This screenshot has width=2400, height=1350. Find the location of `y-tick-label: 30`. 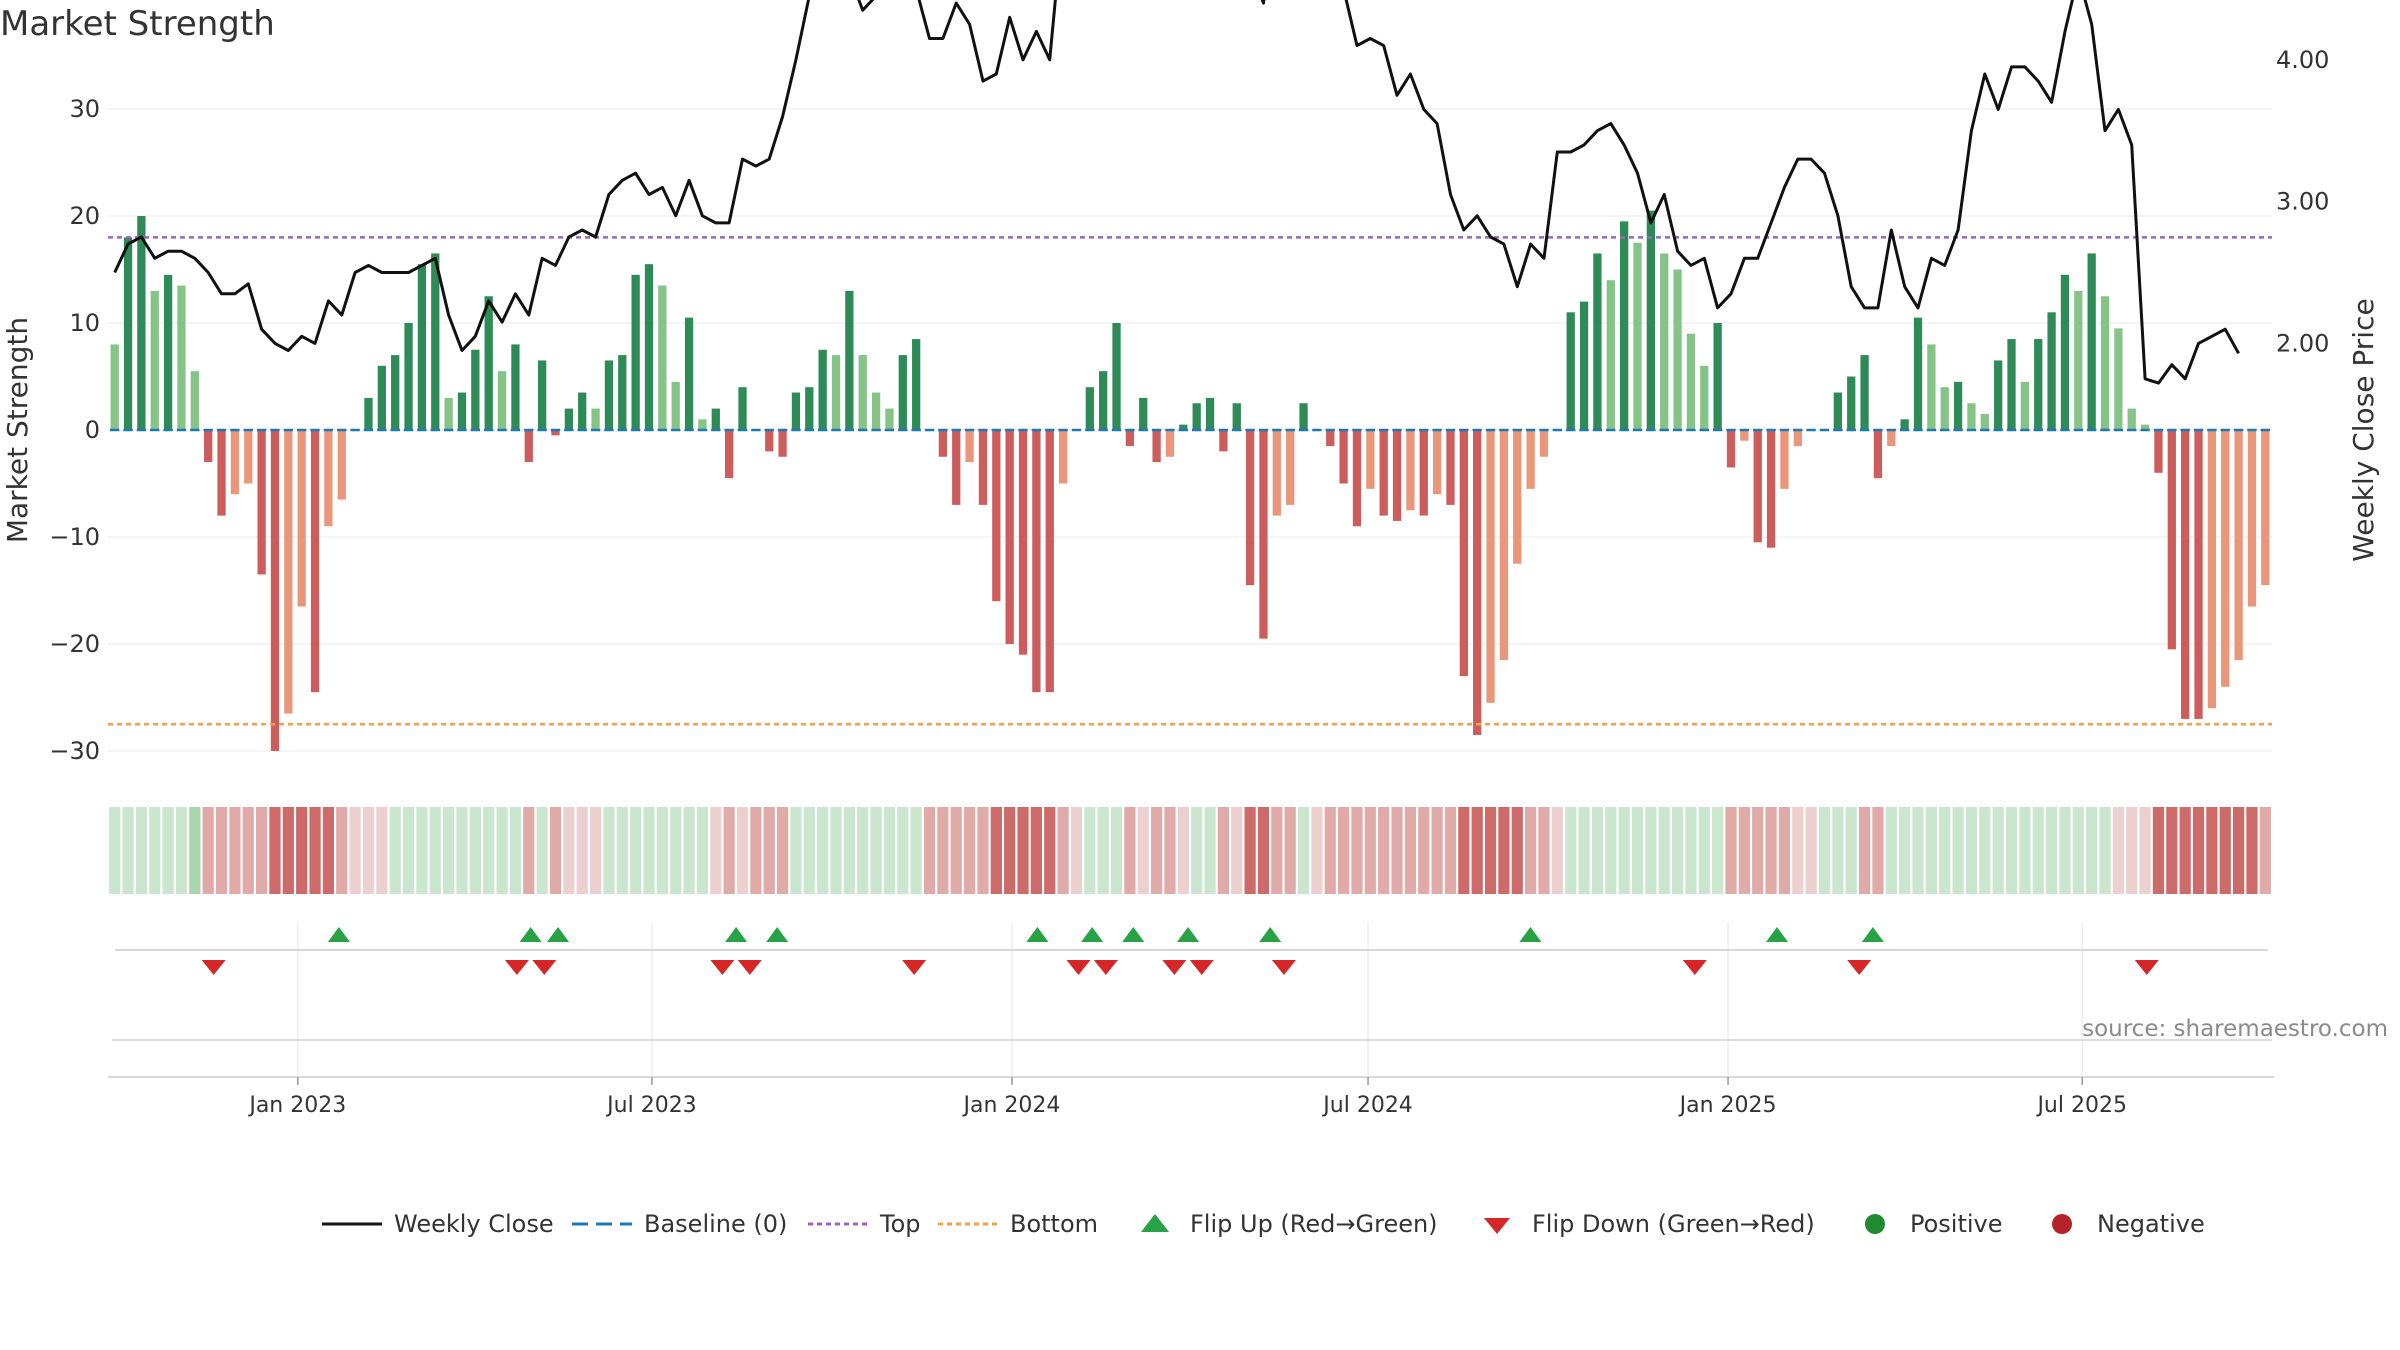

y-tick-label: 30 is located at coordinates (84, 109).